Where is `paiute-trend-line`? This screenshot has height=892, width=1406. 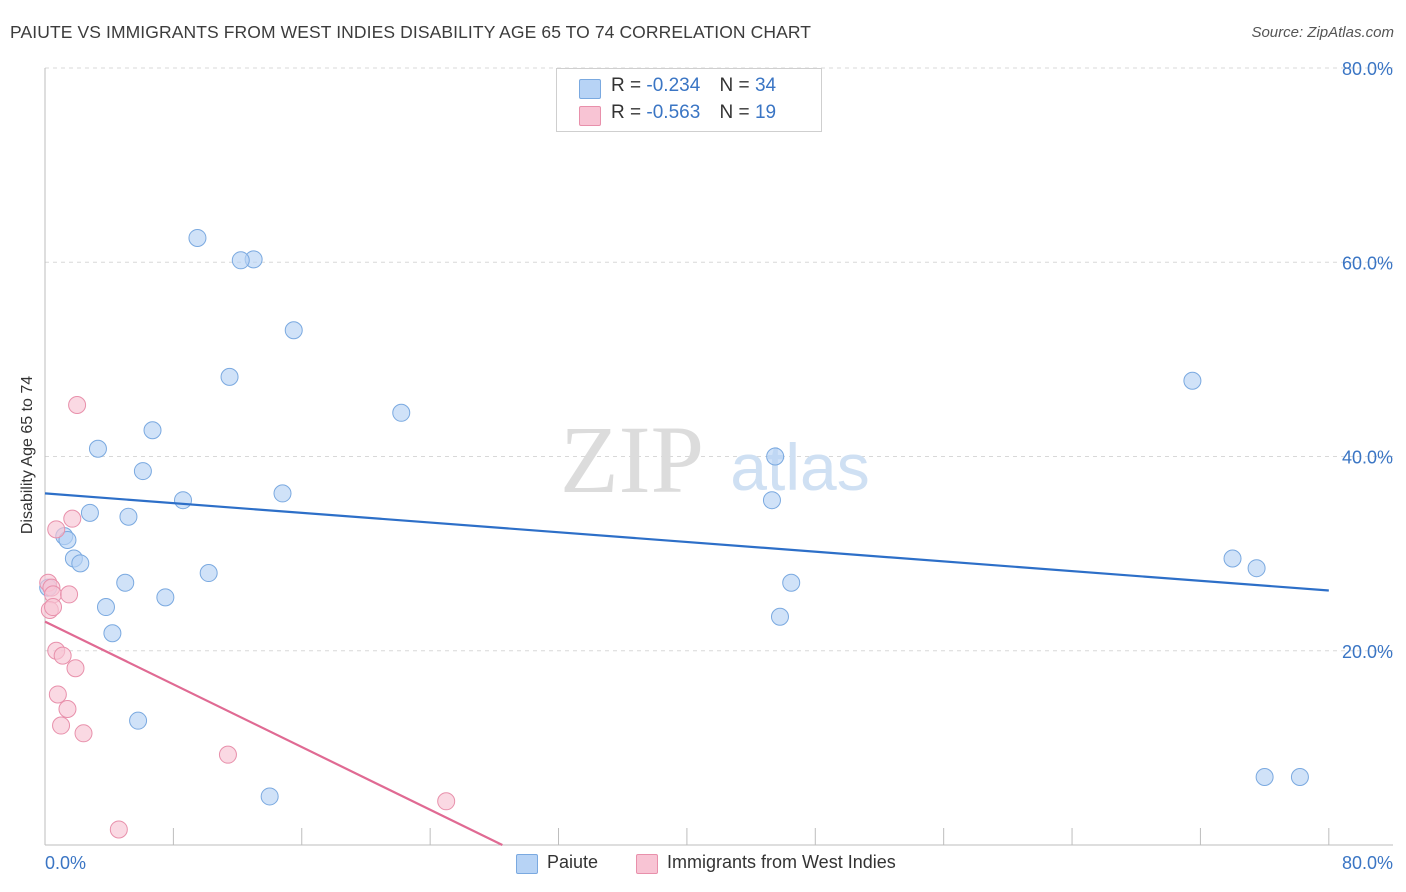 paiute-trend-line is located at coordinates (686, 542).